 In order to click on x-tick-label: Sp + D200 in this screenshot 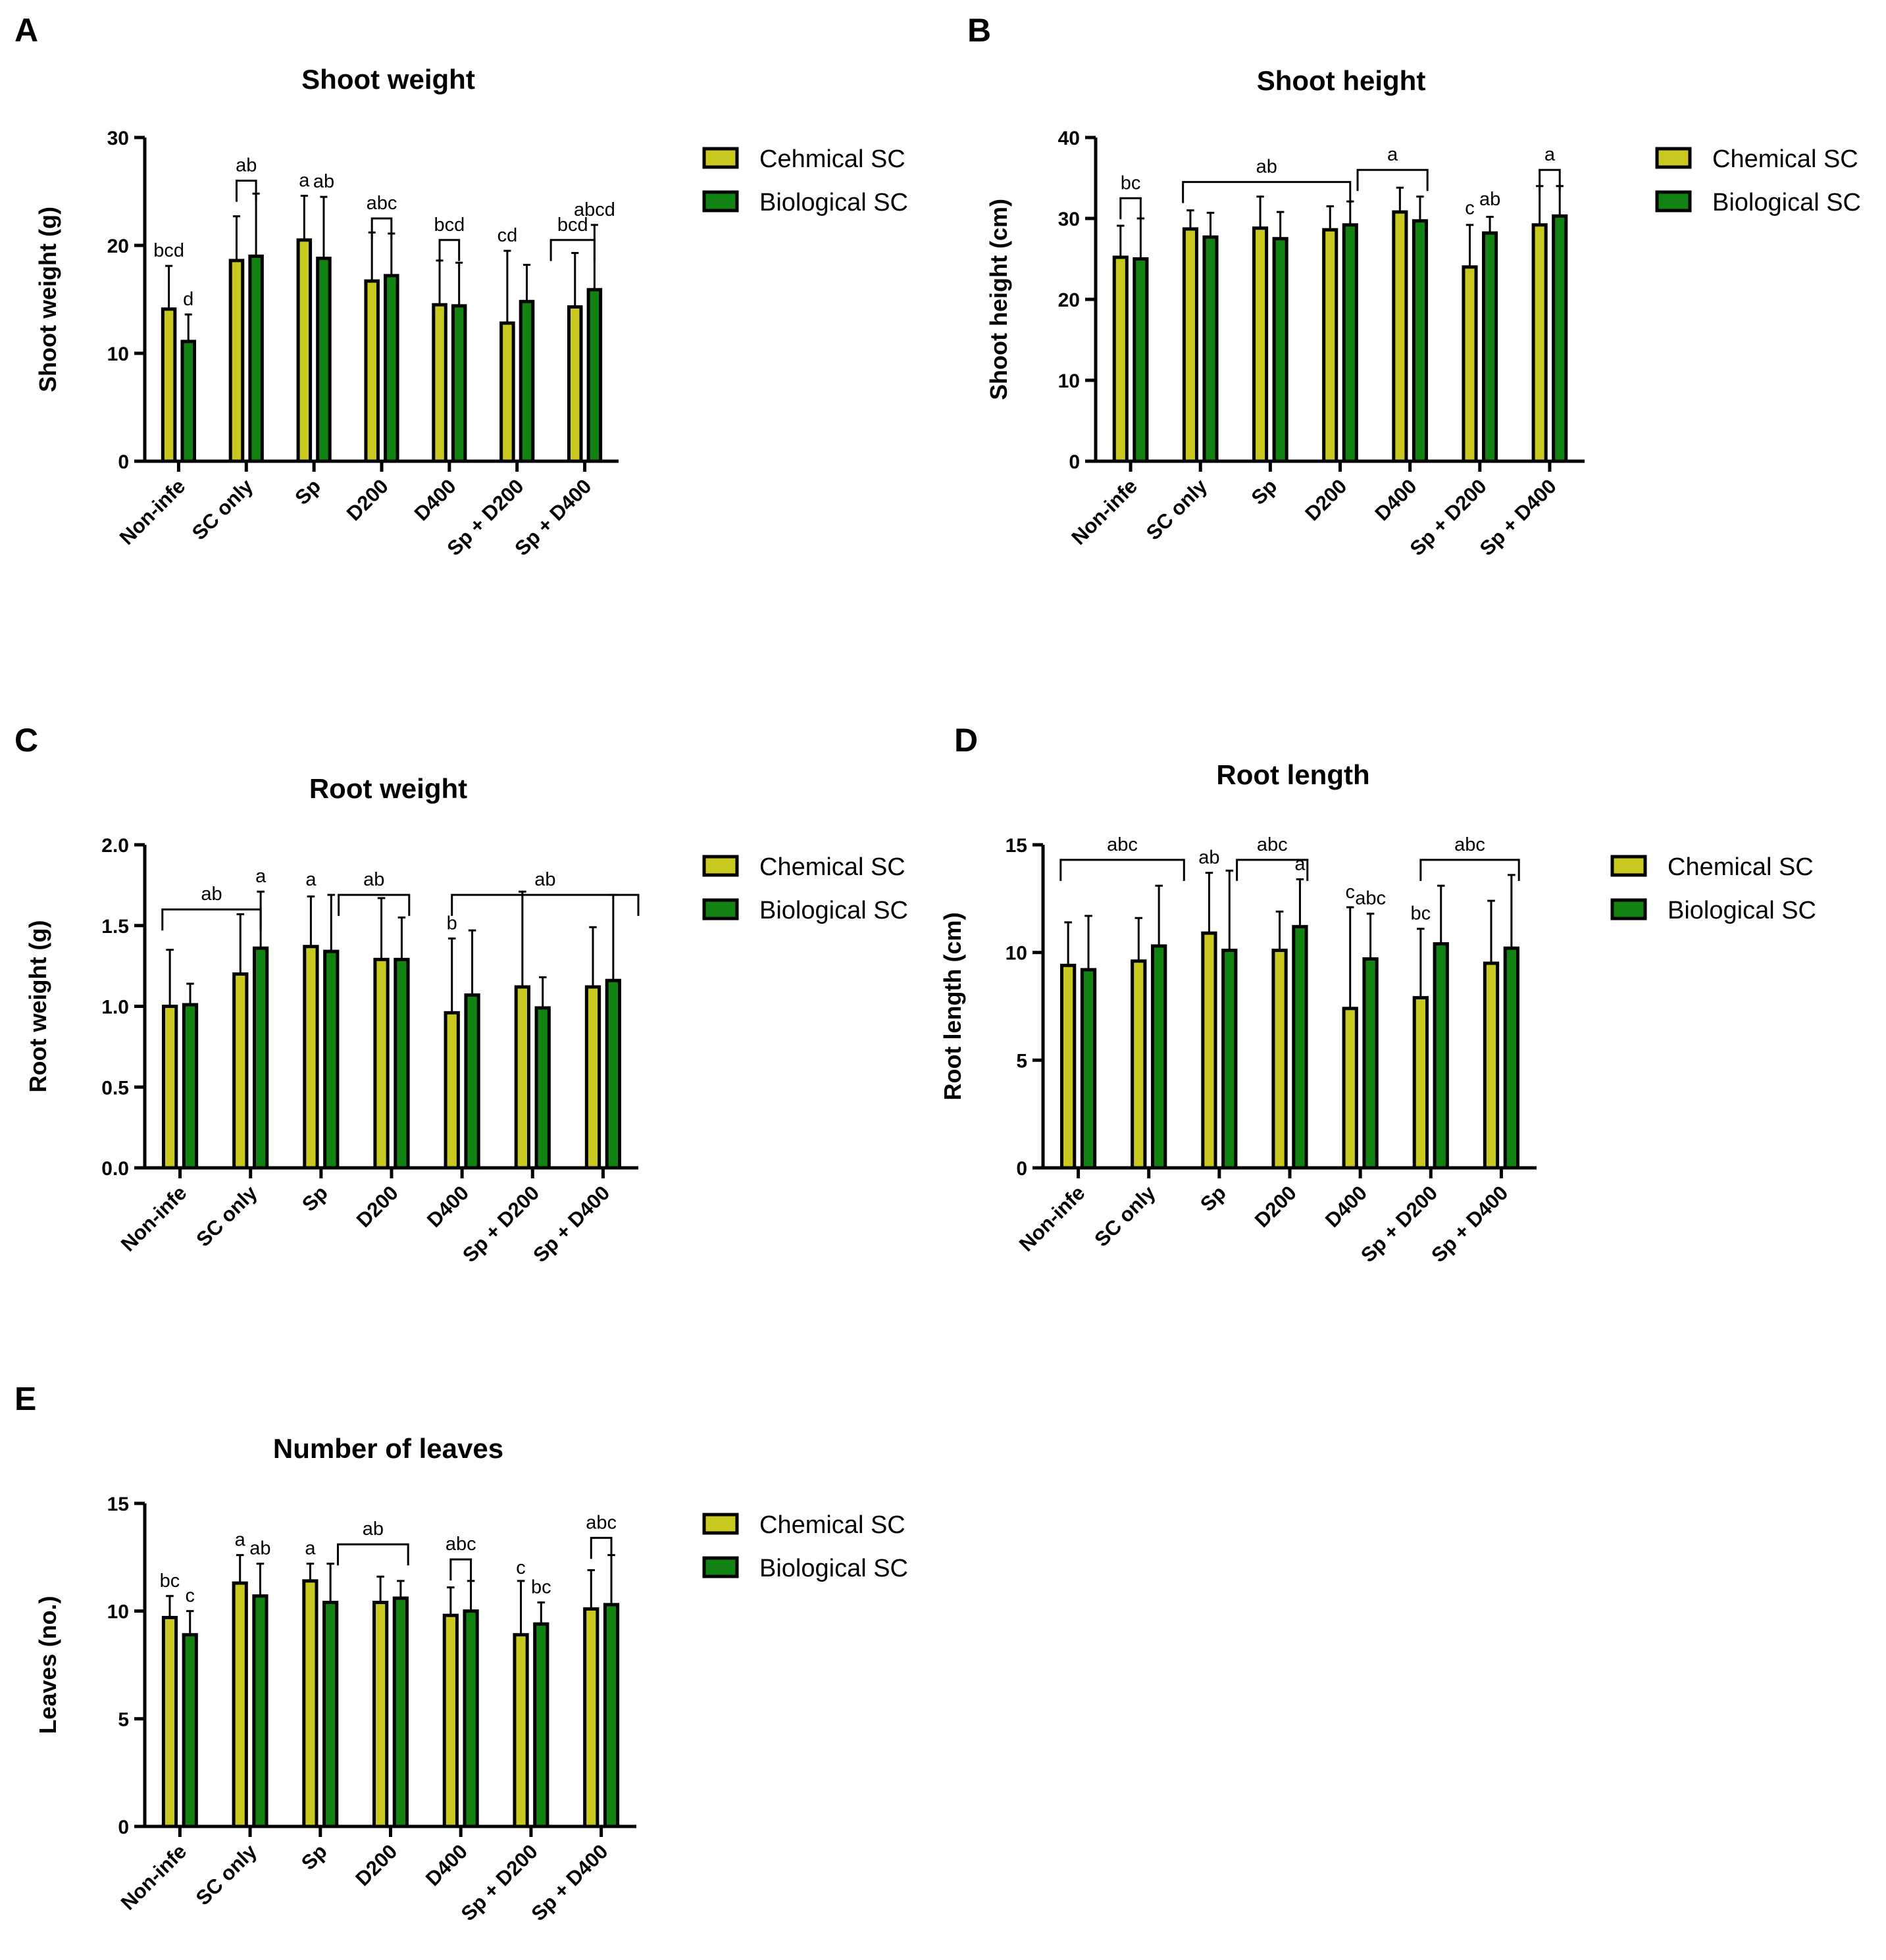, I will do `click(501, 1224)`.